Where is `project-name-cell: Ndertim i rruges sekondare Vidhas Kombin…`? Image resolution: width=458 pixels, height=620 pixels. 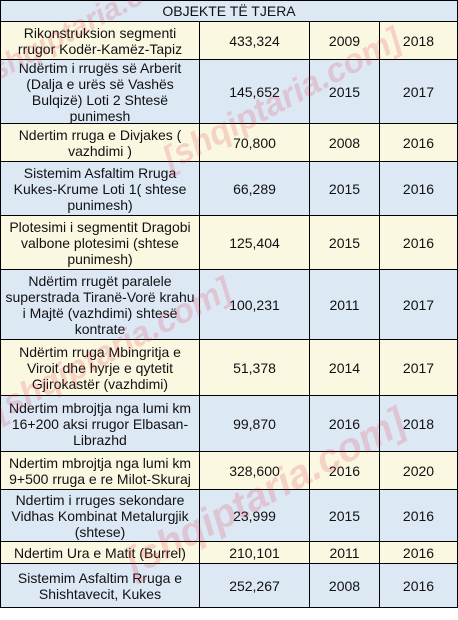
project-name-cell: Ndertim i rruges sekondare Vidhas Kombin… is located at coordinates (100, 515).